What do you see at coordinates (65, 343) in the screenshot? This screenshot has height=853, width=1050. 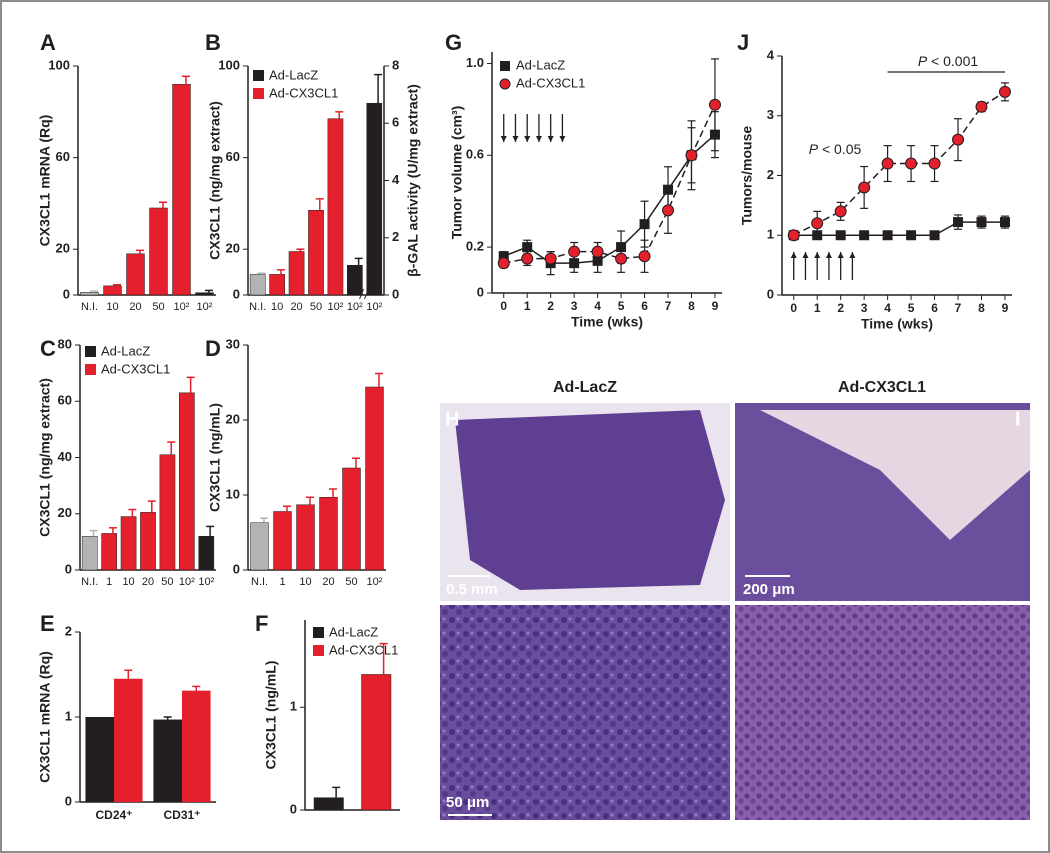 I see `y-tick-label: 80` at bounding box center [65, 343].